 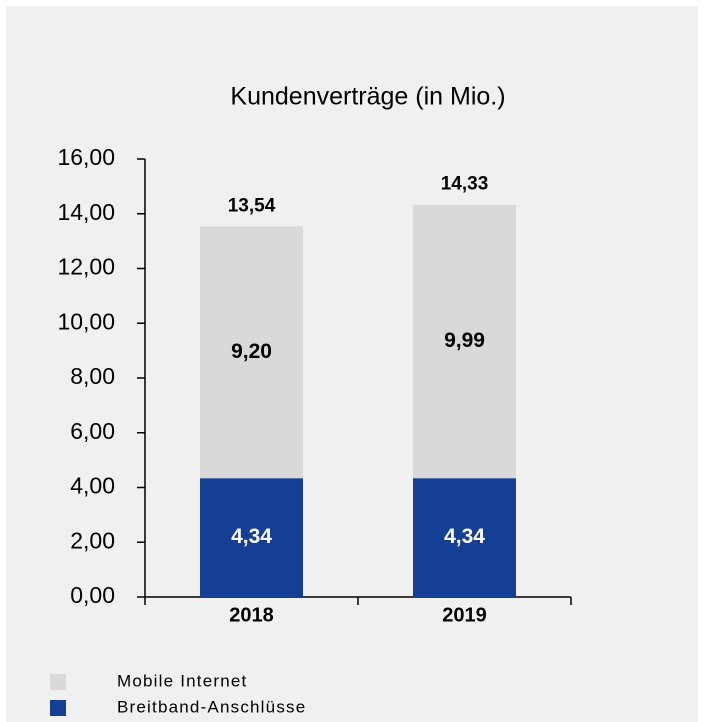 What do you see at coordinates (465, 184) in the screenshot?
I see `total-label: 14,33` at bounding box center [465, 184].